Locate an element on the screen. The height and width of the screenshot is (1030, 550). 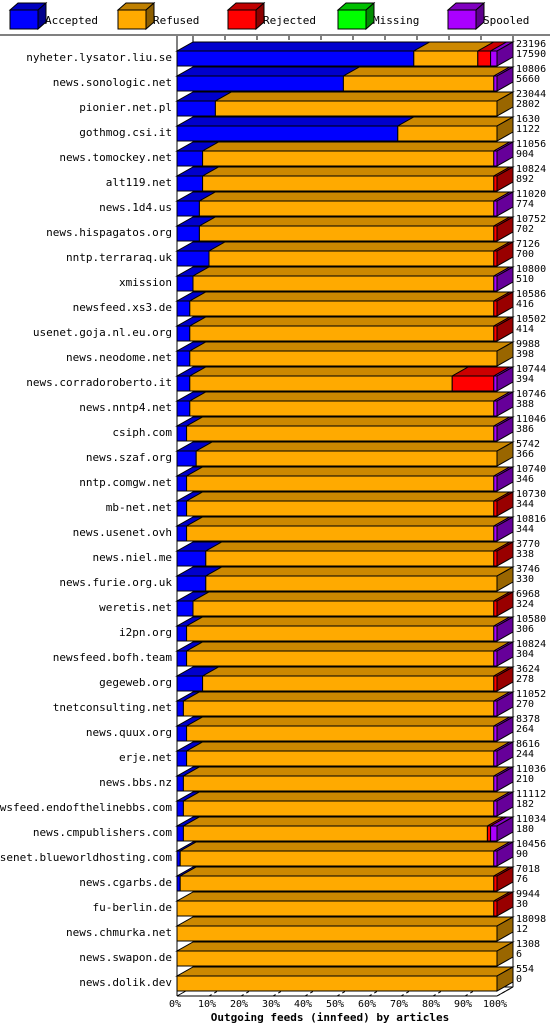
host-label: nyheter.lysator.liu.se is located at coordinates (99, 57).